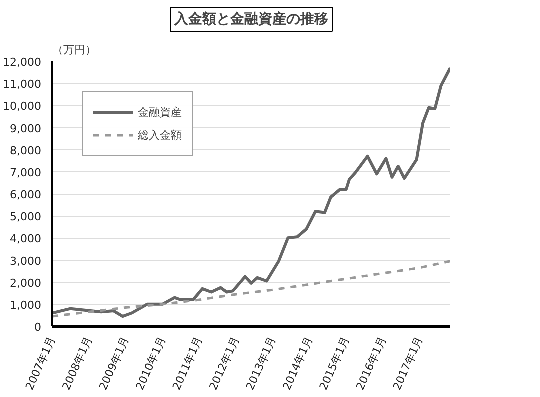  Describe the element at coordinates (160, 112) in the screenshot. I see `legend-label: 金融資産` at that location.